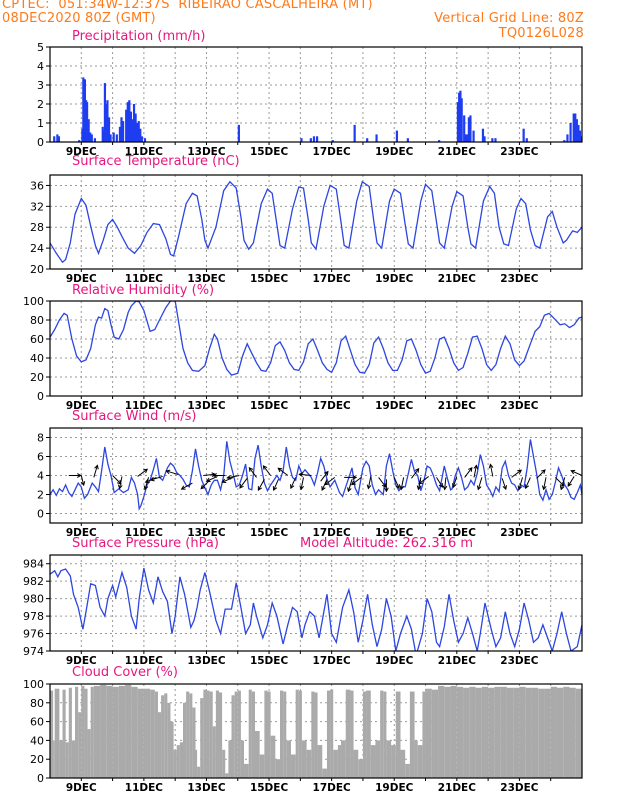  I want to click on y-tick-label: 978, so click(33, 616).